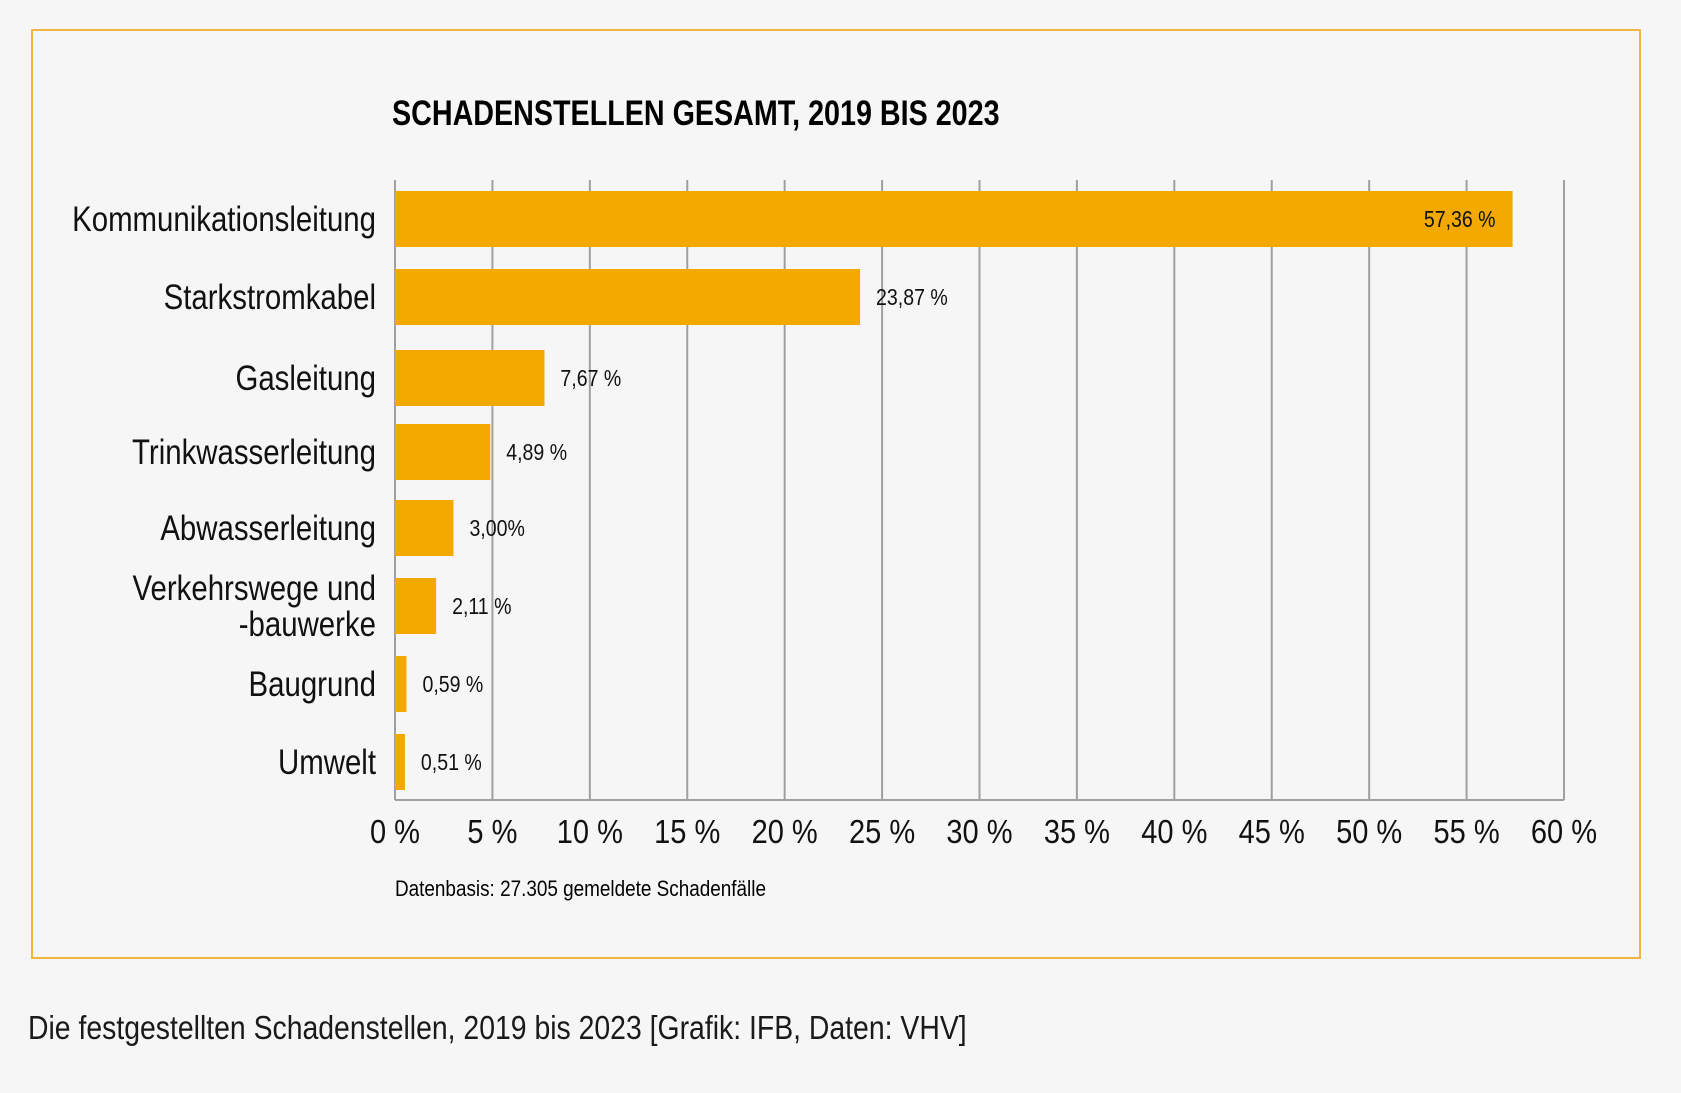 The height and width of the screenshot is (1093, 1681). I want to click on category-label-2: Gasleitung, so click(305, 378).